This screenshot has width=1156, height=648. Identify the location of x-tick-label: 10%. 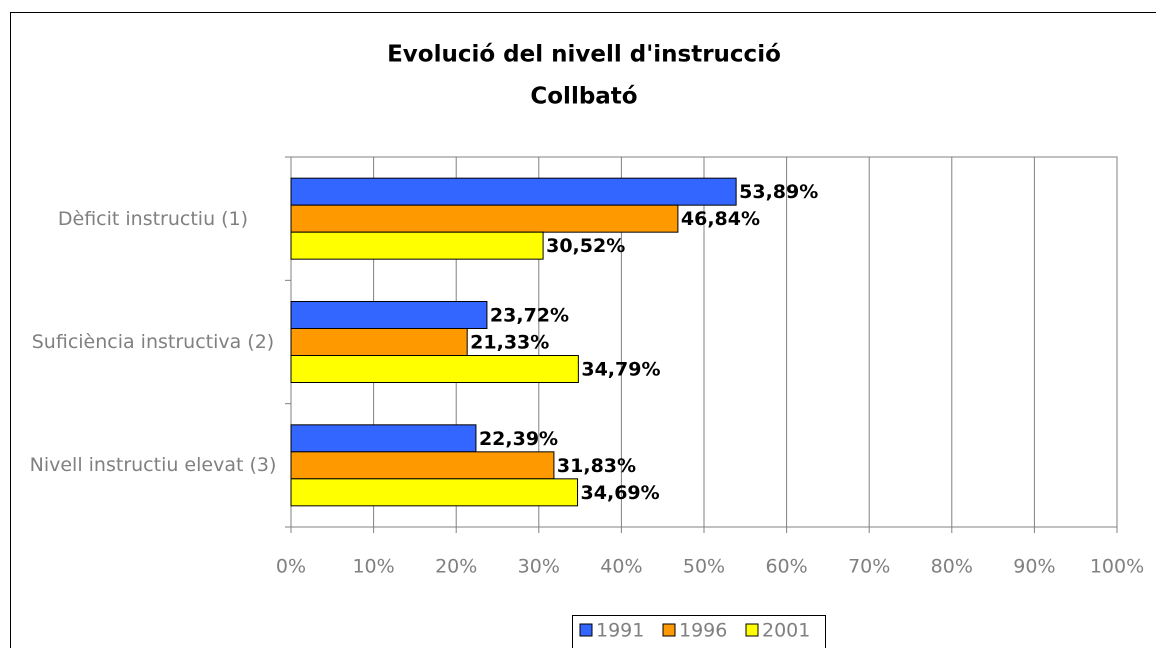
(373, 567).